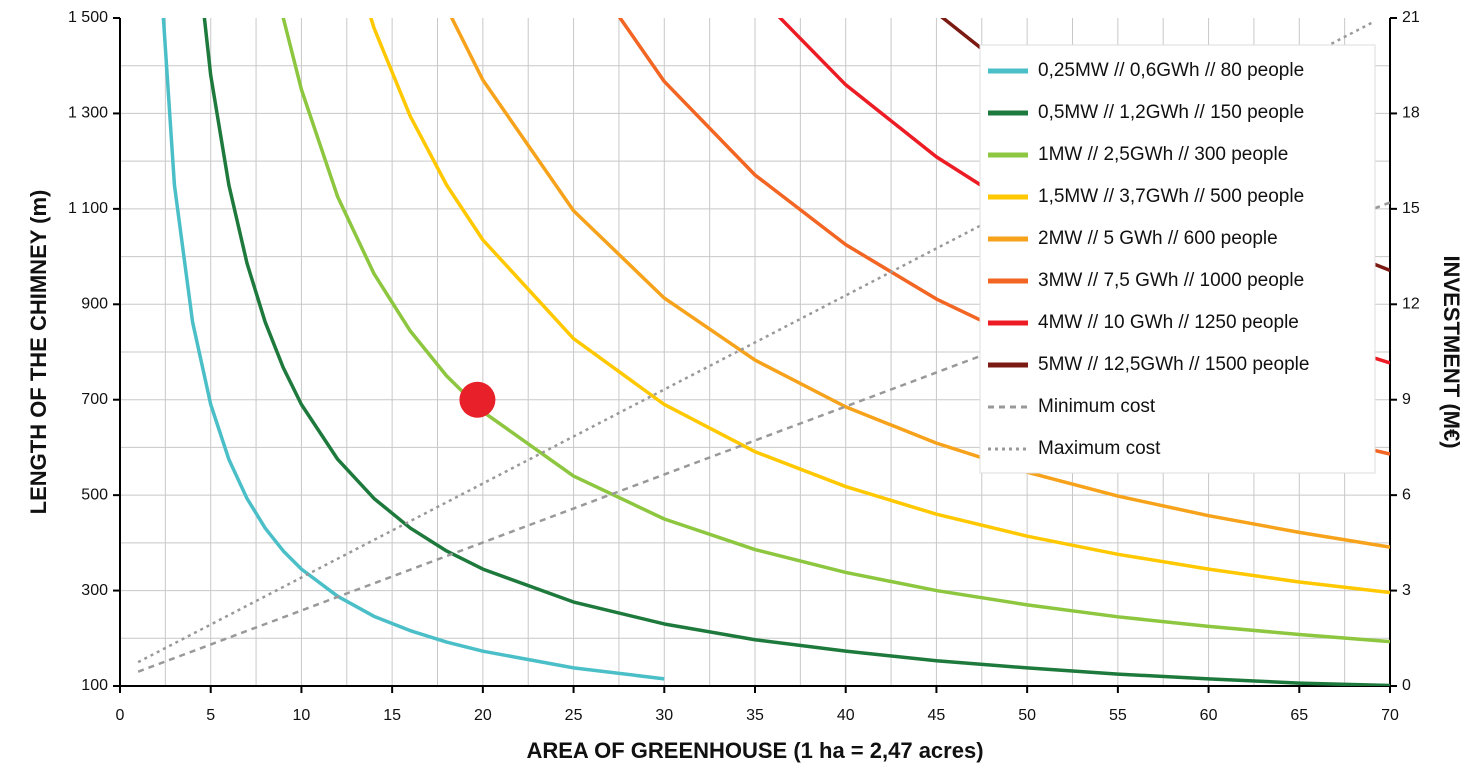  Describe the element at coordinates (302, 715) in the screenshot. I see `x-tick-label: 10` at that location.